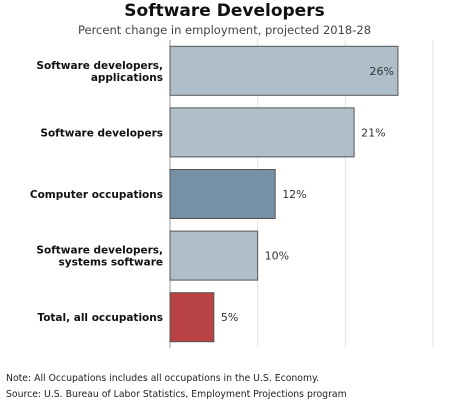 Image resolution: width=449 pixels, height=403 pixels. What do you see at coordinates (373, 132) in the screenshot?
I see `value-label: 21%` at bounding box center [373, 132].